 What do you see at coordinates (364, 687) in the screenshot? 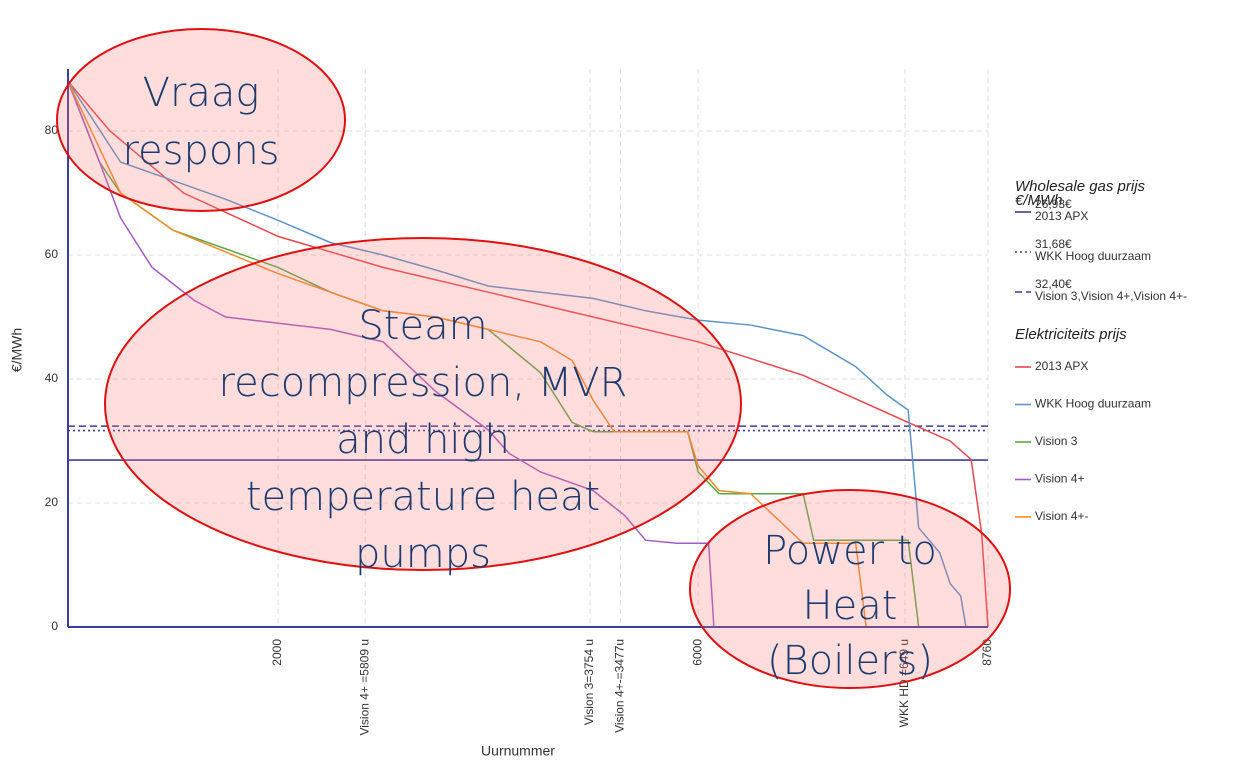
I see `x-tick-label: Vision 4+ =5809 u` at bounding box center [364, 687].